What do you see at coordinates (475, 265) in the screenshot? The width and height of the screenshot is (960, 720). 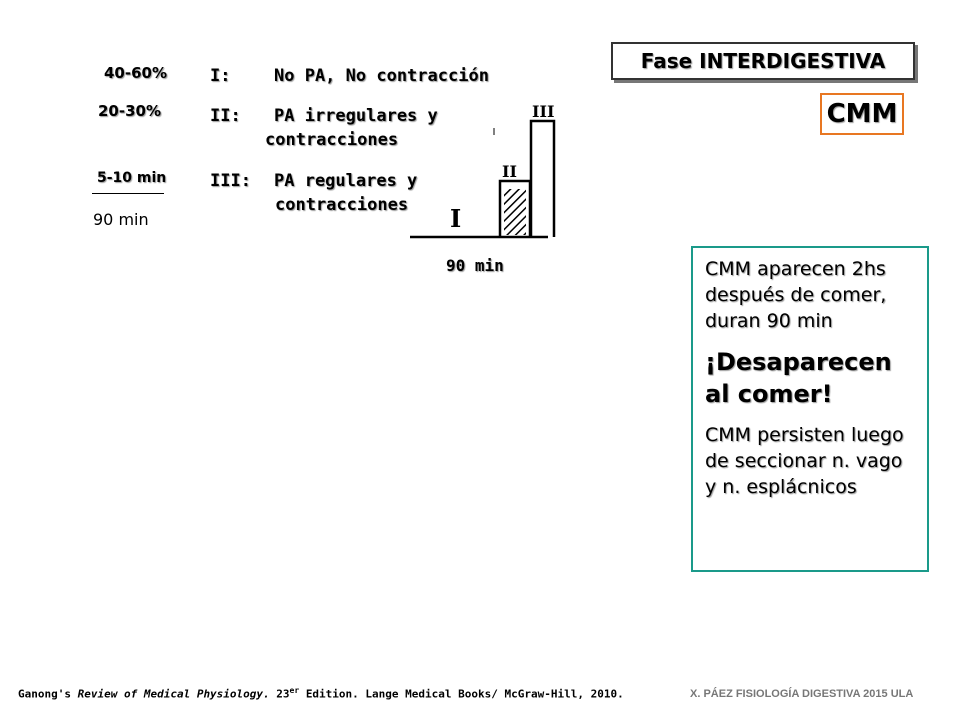 I see `diagram-duration-label: 90 min` at bounding box center [475, 265].